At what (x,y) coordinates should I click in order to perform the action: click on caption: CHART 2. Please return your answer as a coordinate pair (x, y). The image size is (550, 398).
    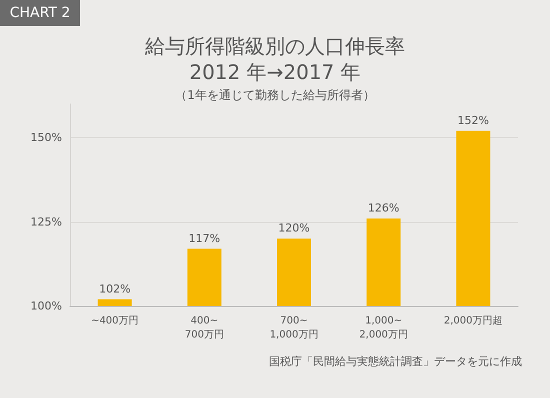
    Looking at the image, I should click on (40, 13).